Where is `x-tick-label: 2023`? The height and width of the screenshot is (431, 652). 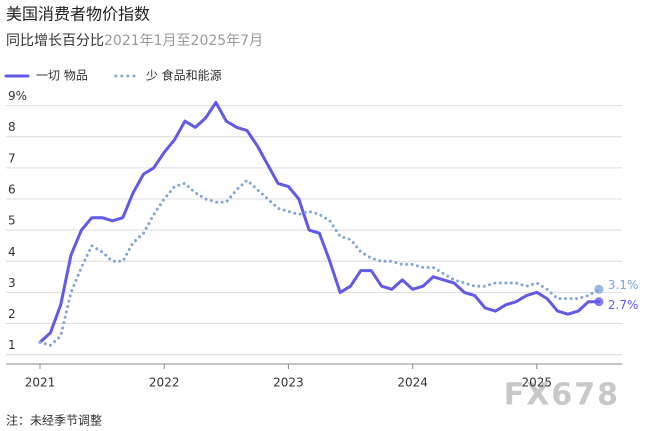 x-tick-label: 2023 is located at coordinates (288, 383).